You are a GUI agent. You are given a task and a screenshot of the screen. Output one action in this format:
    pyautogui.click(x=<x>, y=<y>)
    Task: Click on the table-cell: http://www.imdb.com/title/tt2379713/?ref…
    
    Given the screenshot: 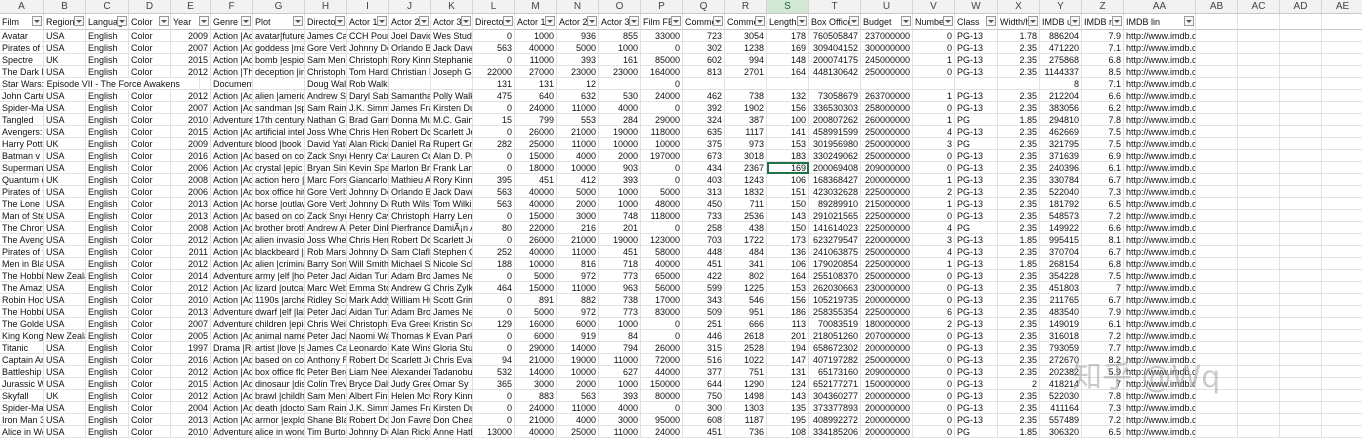 What is the action you would take?
    pyautogui.click(x=1160, y=60)
    